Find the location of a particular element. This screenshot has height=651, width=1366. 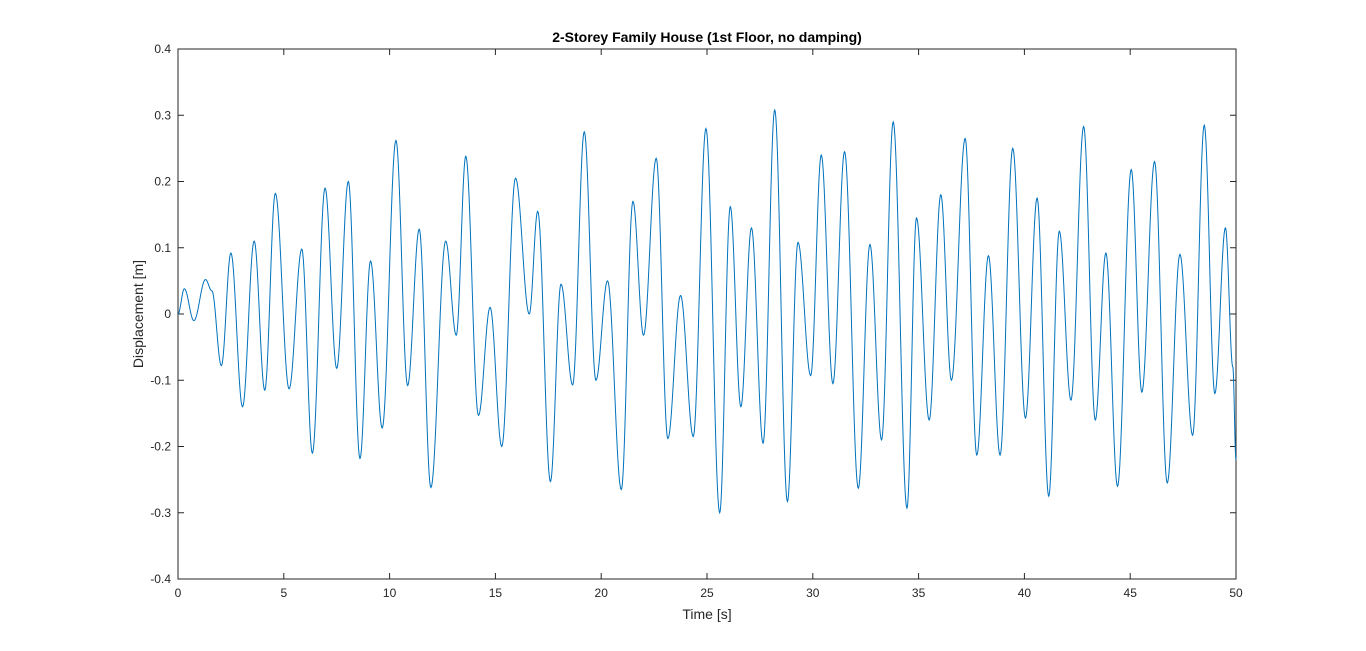

x-axis-label: Time [s] is located at coordinates (706, 614).